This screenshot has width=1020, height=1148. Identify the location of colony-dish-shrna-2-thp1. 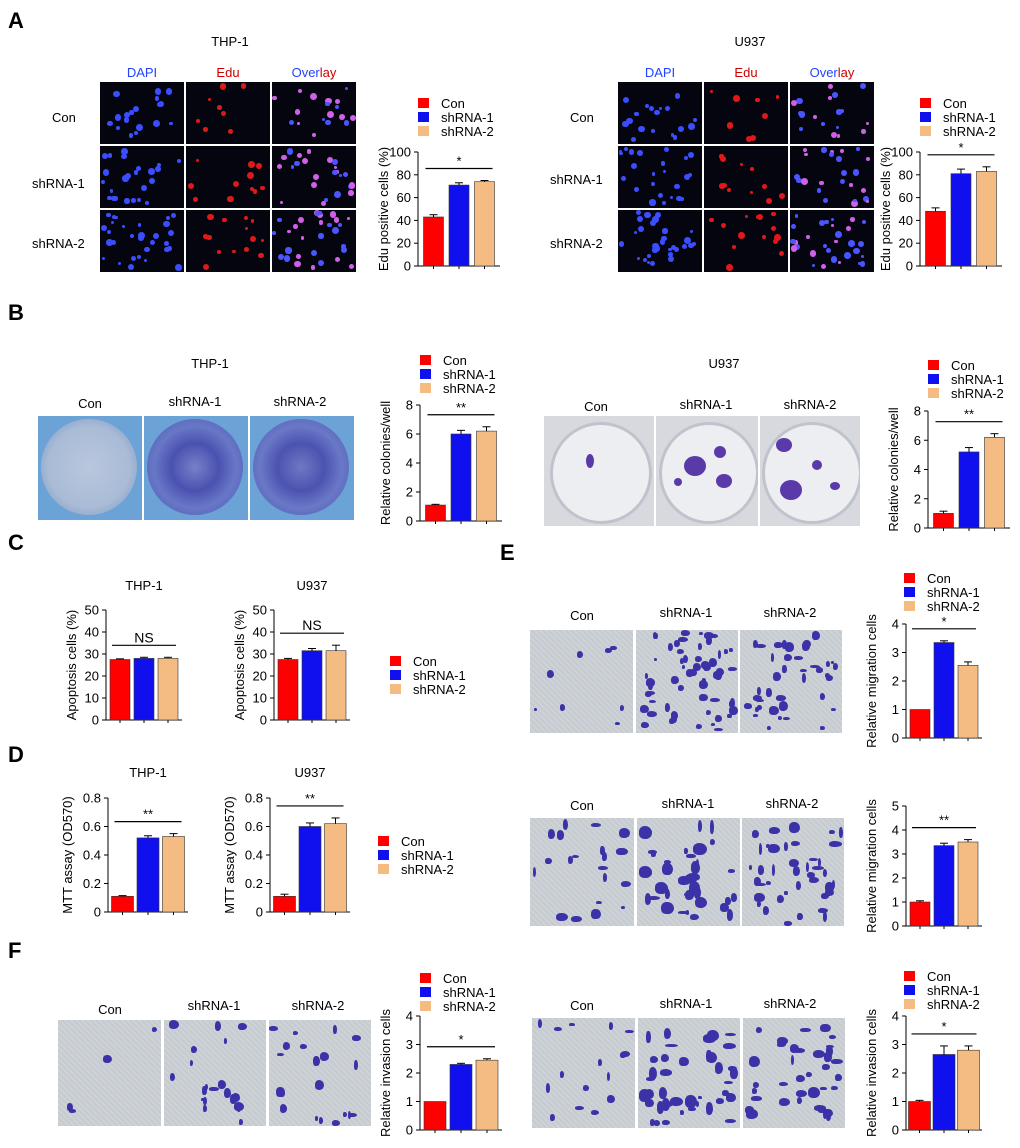
(302, 468).